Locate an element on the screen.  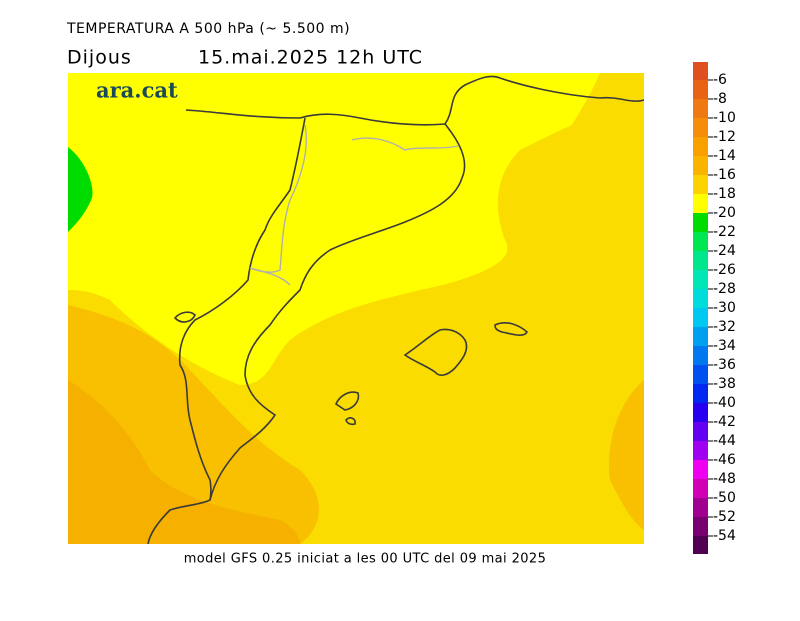
eivissa is located at coordinates (347, 408).